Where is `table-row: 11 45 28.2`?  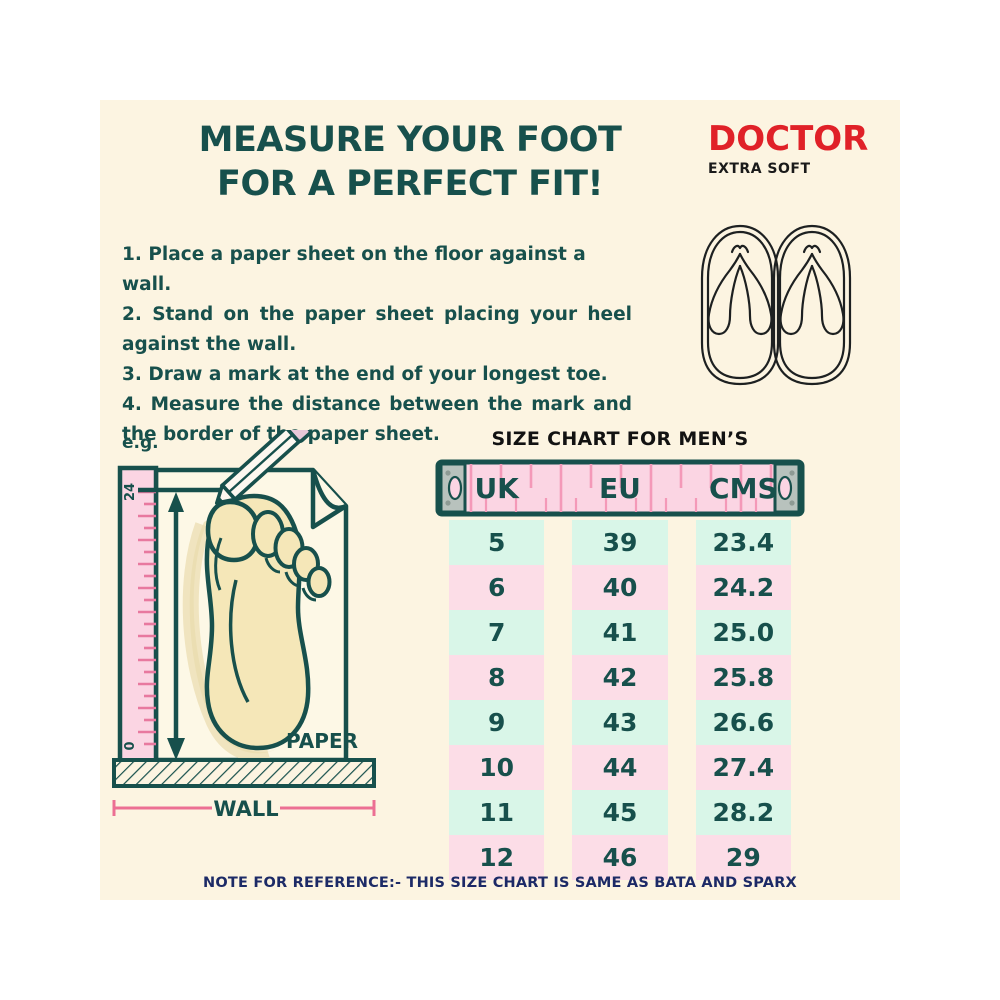
table-row: 11 45 28.2 is located at coordinates (620, 812).